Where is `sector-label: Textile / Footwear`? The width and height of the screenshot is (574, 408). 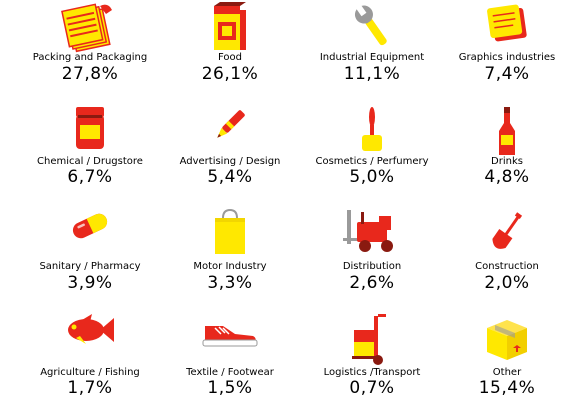
sector-label: Textile / Footwear is located at coordinates (230, 372).